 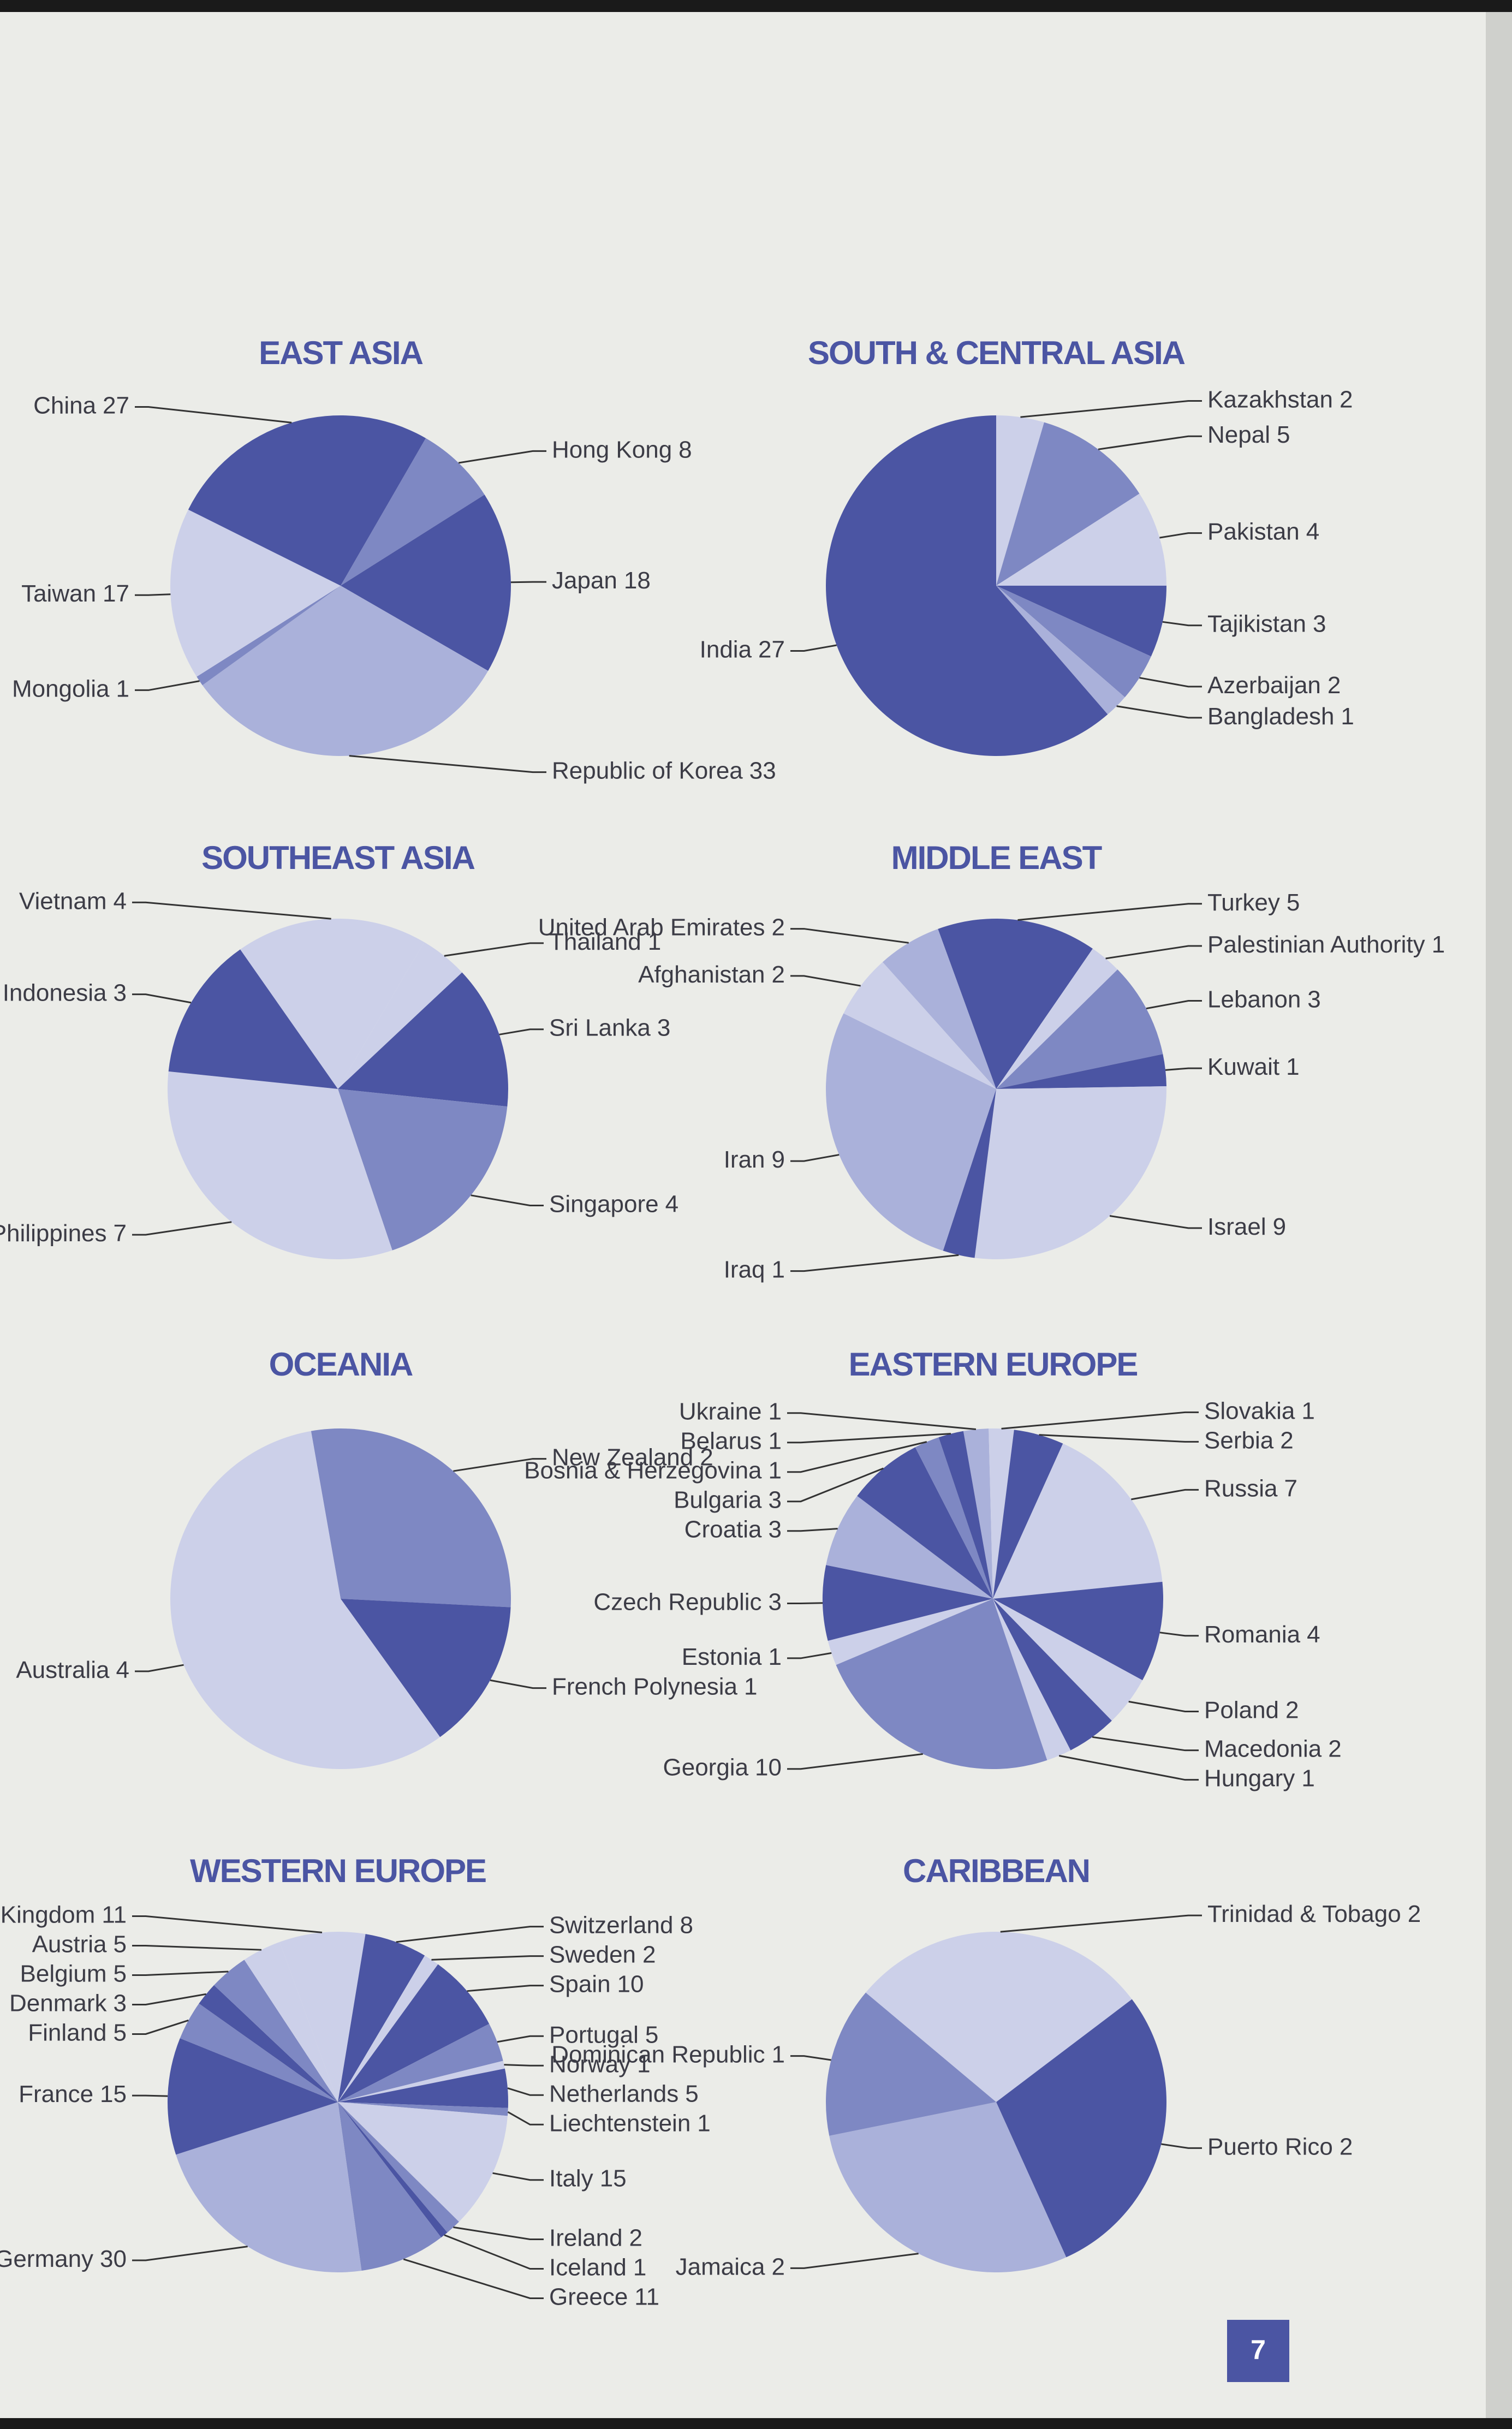 What do you see at coordinates (622, 449) in the screenshot?
I see `slice-label: Hong Kong 8` at bounding box center [622, 449].